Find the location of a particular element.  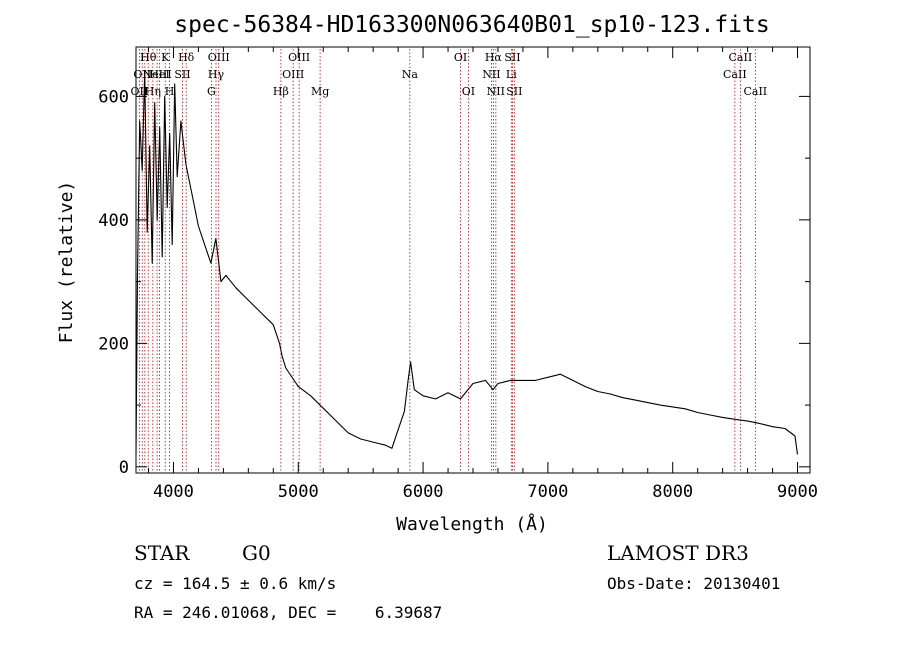

ra-dec-coordinates: RA = 246.01068, DEC = 6.39687 is located at coordinates (288, 612).